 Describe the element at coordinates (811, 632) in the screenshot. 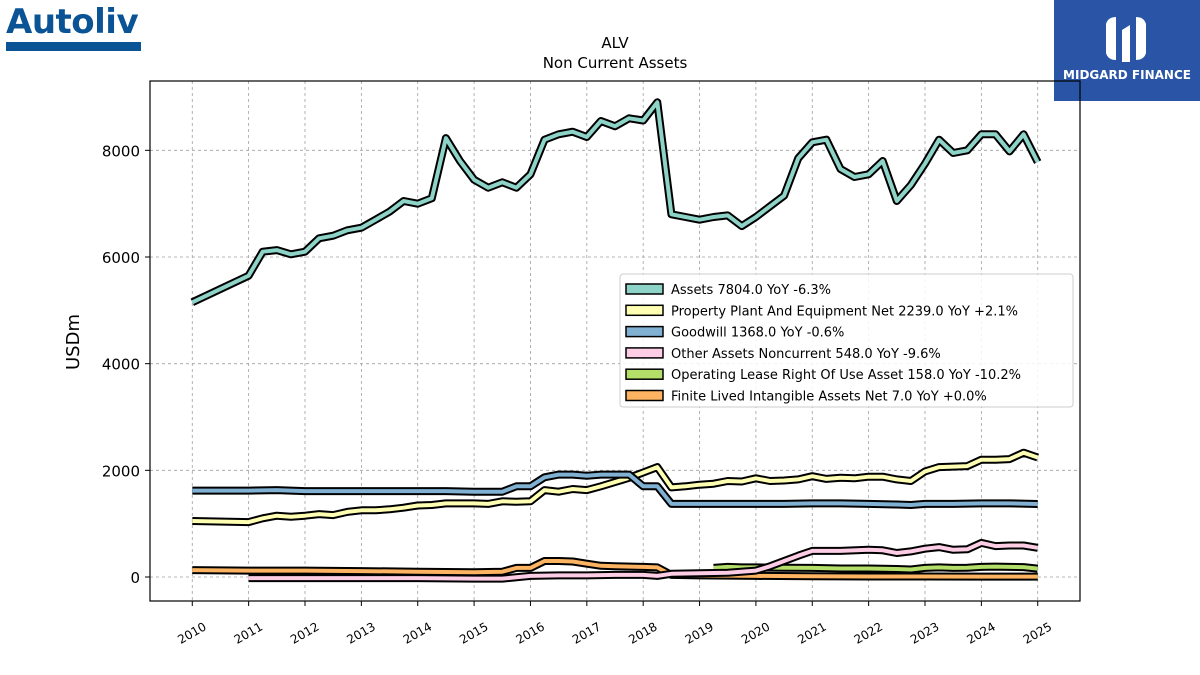

I see `x-tick-label: 2021` at that location.